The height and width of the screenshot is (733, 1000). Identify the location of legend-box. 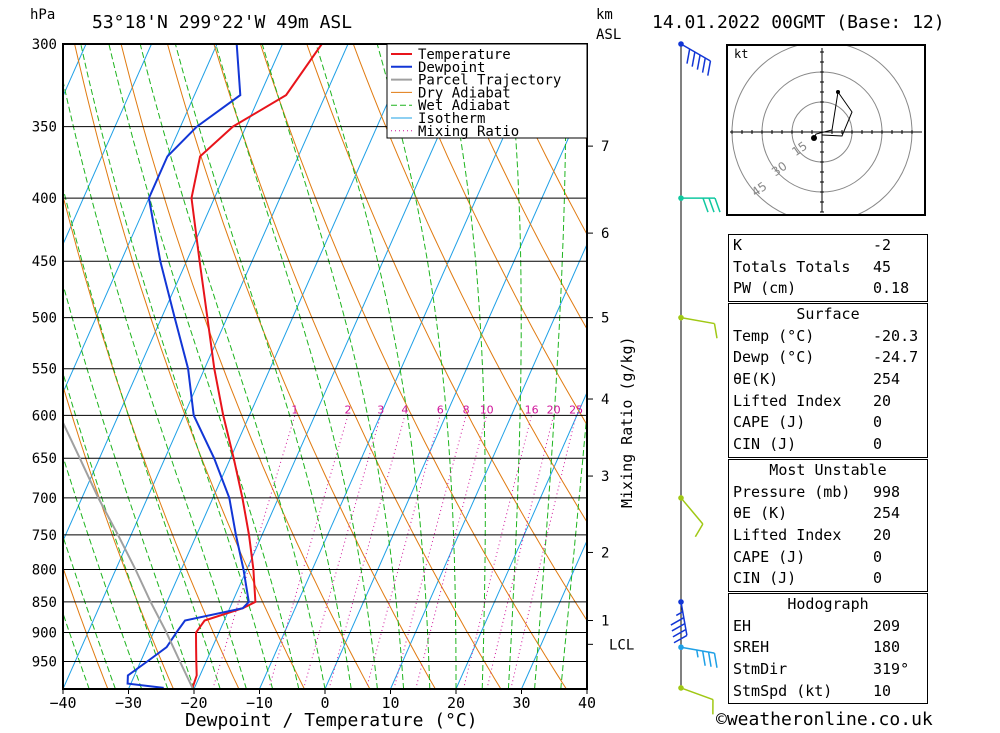
(487, 91).